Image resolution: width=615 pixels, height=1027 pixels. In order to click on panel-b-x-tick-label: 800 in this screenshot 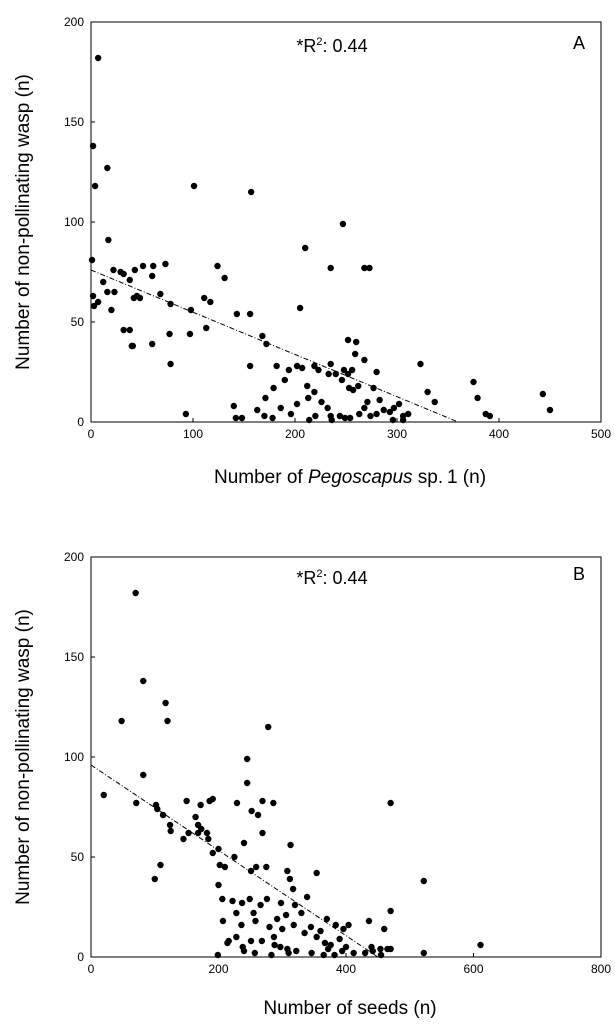, I will do `click(601, 969)`.